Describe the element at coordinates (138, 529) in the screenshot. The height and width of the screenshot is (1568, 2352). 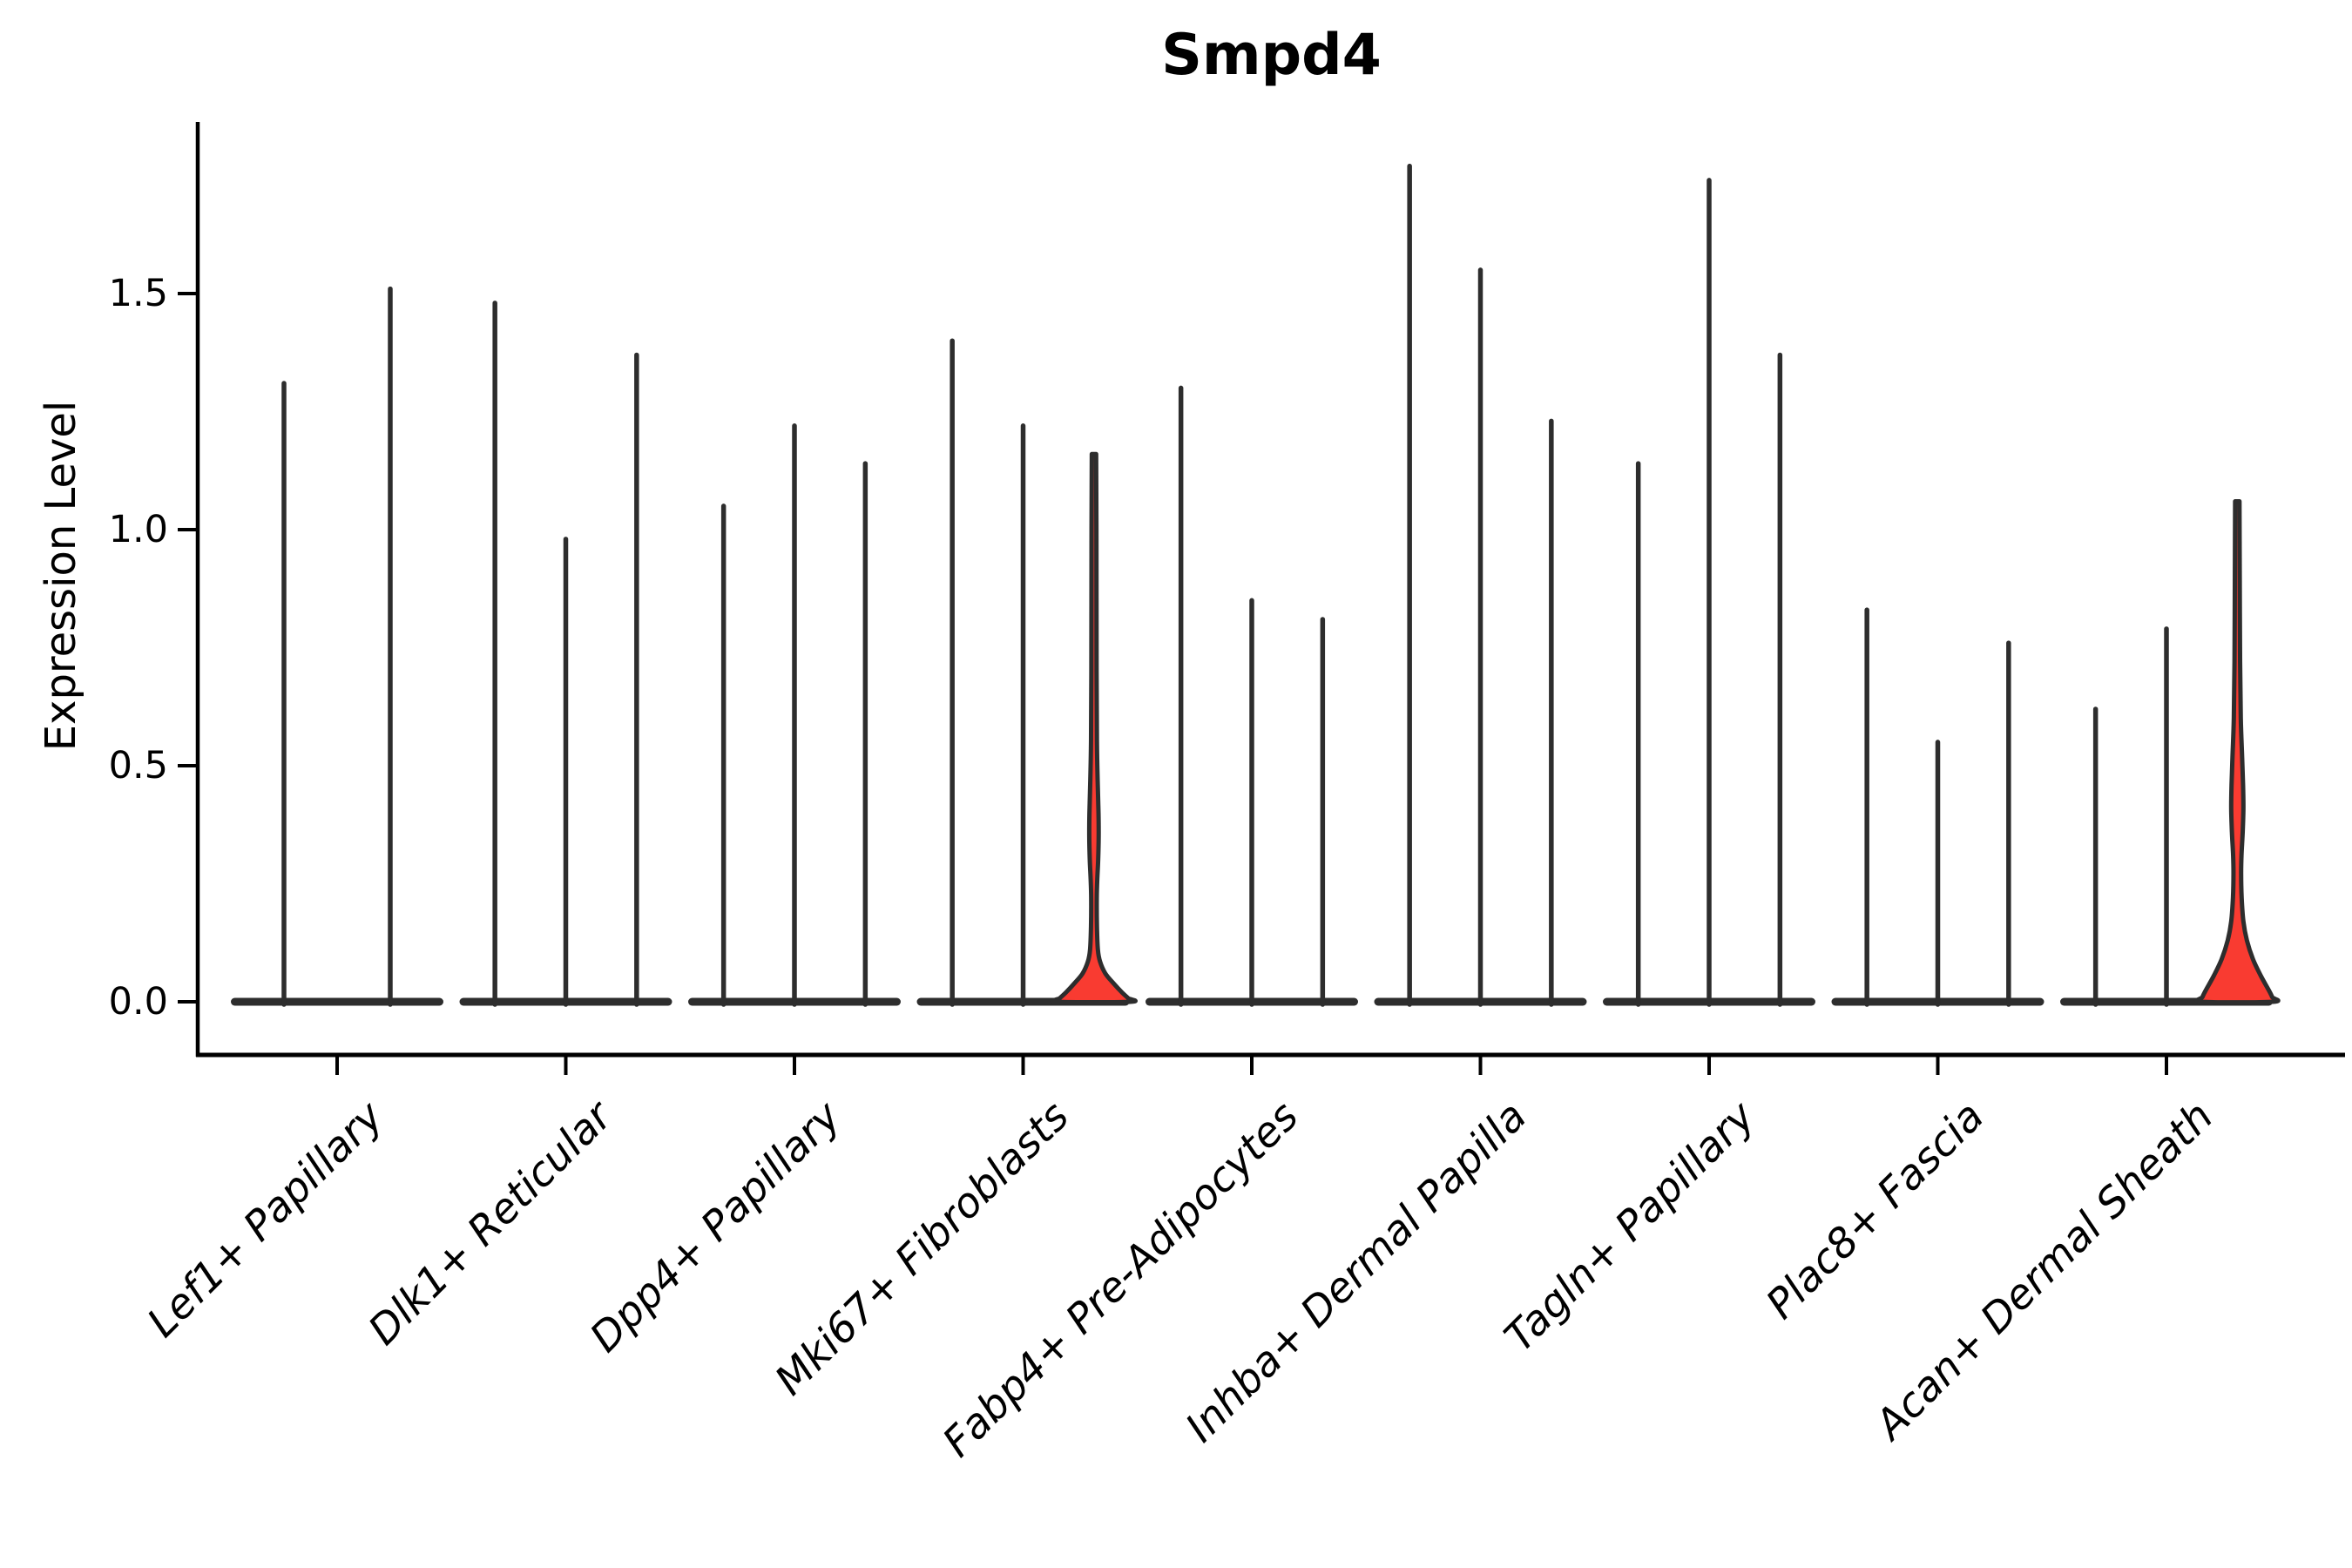
I see `y-tick-label-1_0: 1.0` at that location.